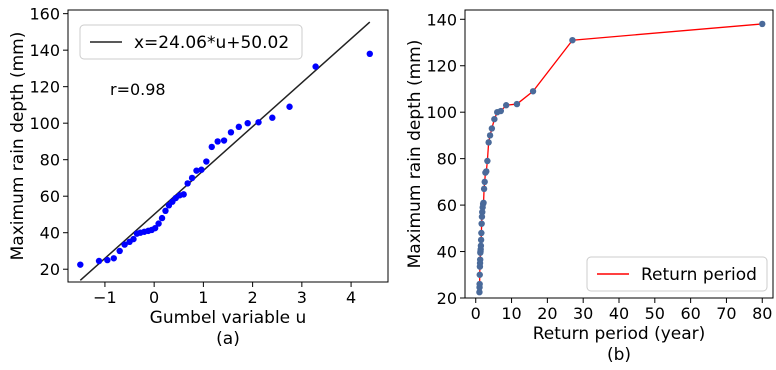 This screenshot has height=370, width=776. What do you see at coordinates (203, 297) in the screenshot?
I see `x-tick-label: 1` at bounding box center [203, 297].